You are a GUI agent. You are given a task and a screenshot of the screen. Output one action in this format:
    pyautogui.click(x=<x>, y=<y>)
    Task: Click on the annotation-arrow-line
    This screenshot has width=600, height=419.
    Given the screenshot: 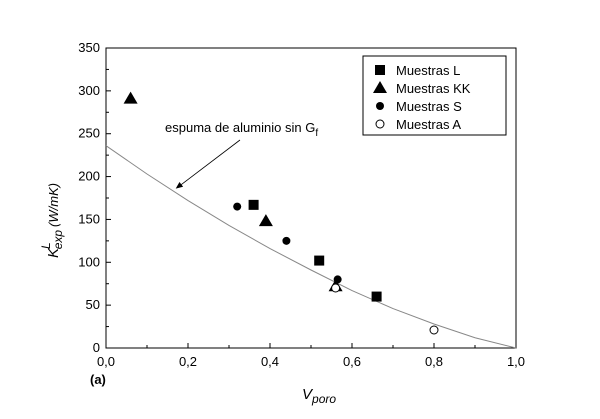 What is the action you would take?
    pyautogui.click(x=209, y=163)
    